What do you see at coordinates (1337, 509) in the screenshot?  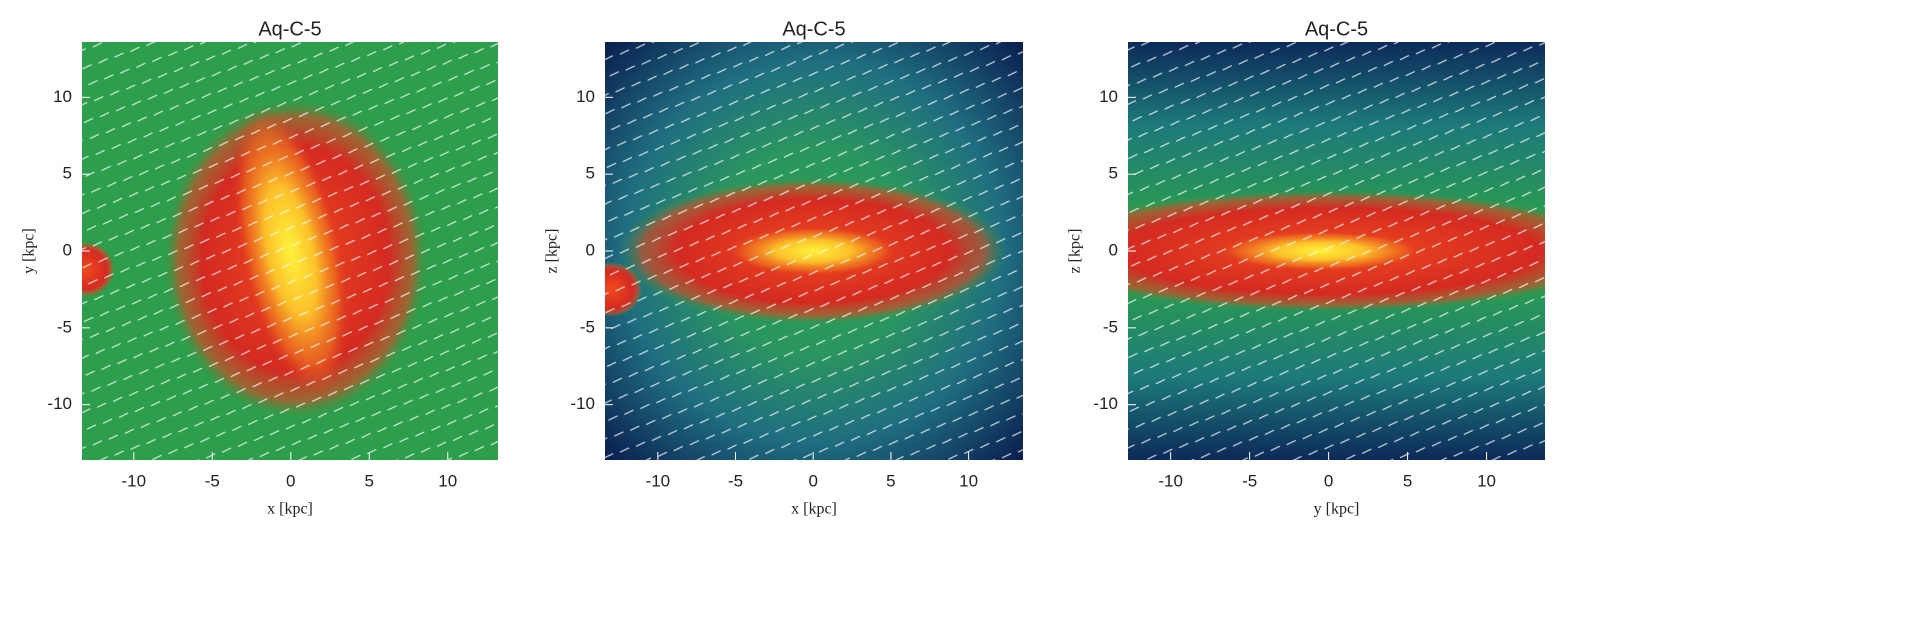 I see `x-axis-label: y [kpc]` at bounding box center [1337, 509].